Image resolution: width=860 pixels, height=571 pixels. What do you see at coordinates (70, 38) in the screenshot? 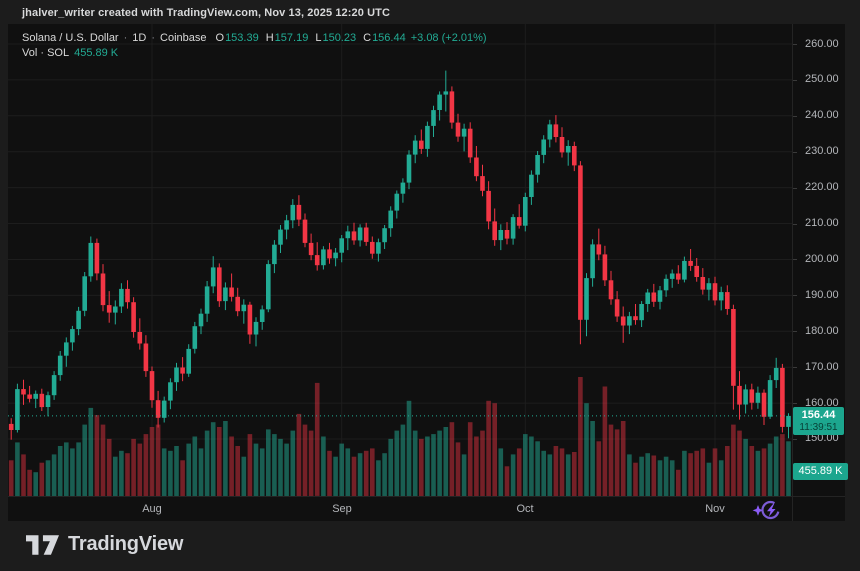
I see `symbol-title: Solana / U.S. Dollar` at bounding box center [70, 38].